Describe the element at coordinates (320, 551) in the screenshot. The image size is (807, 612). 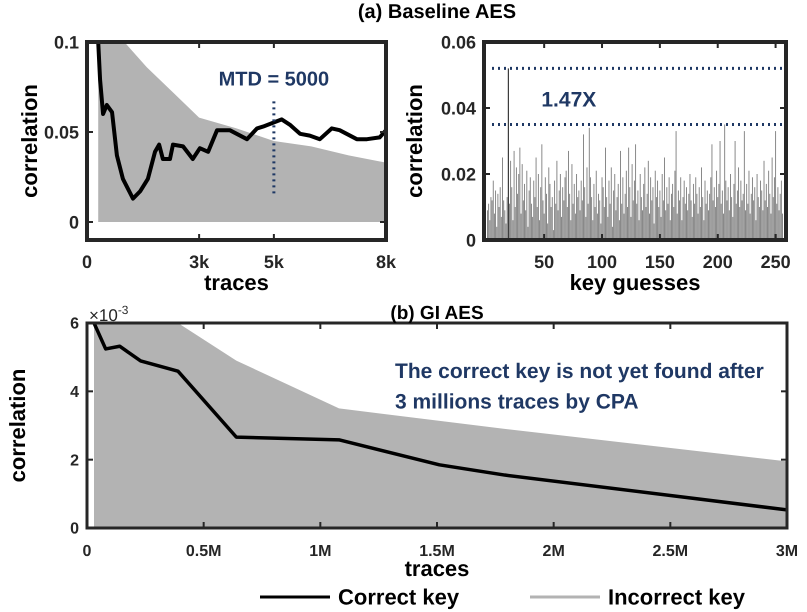
I see `x-tick-label: 1M` at that location.